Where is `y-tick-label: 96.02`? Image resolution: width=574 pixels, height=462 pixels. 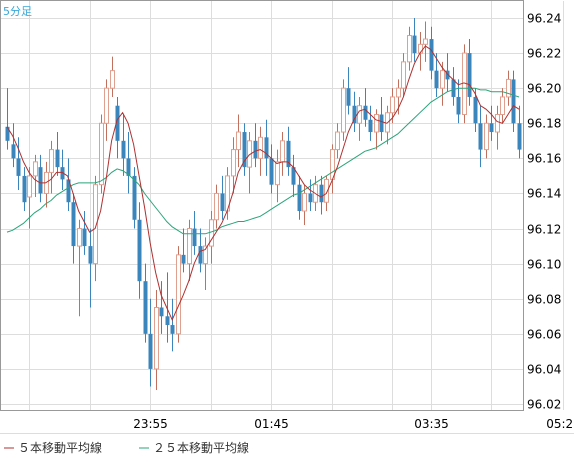 y-tick-label: 96.02 is located at coordinates (544, 405).